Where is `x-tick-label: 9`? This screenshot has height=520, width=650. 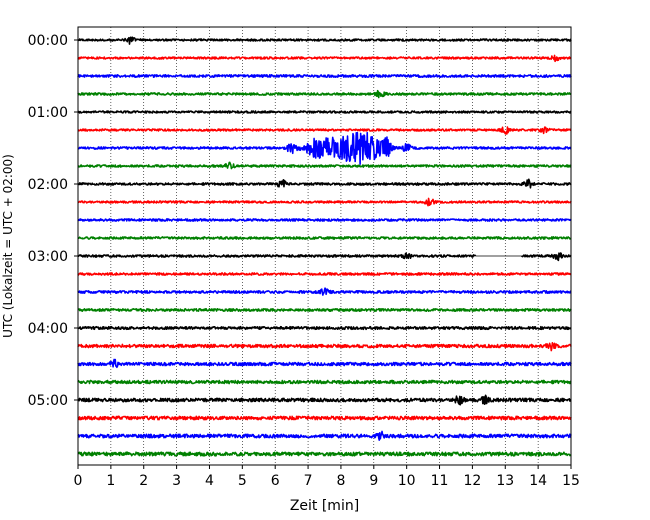 x-tick-label: 9 is located at coordinates (373, 481).